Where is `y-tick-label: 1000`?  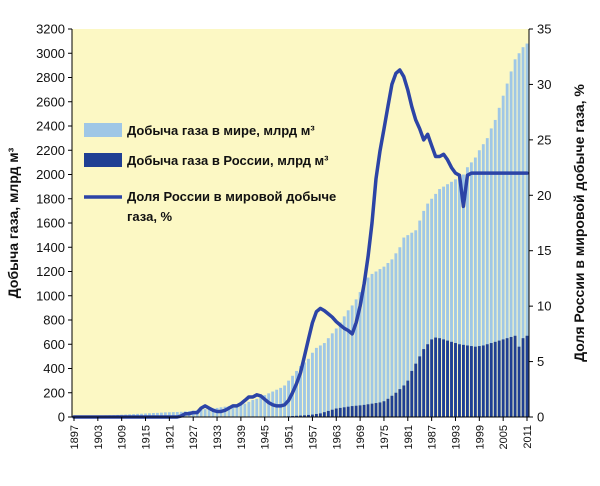
y-tick-label: 1000 is located at coordinates (50, 295).